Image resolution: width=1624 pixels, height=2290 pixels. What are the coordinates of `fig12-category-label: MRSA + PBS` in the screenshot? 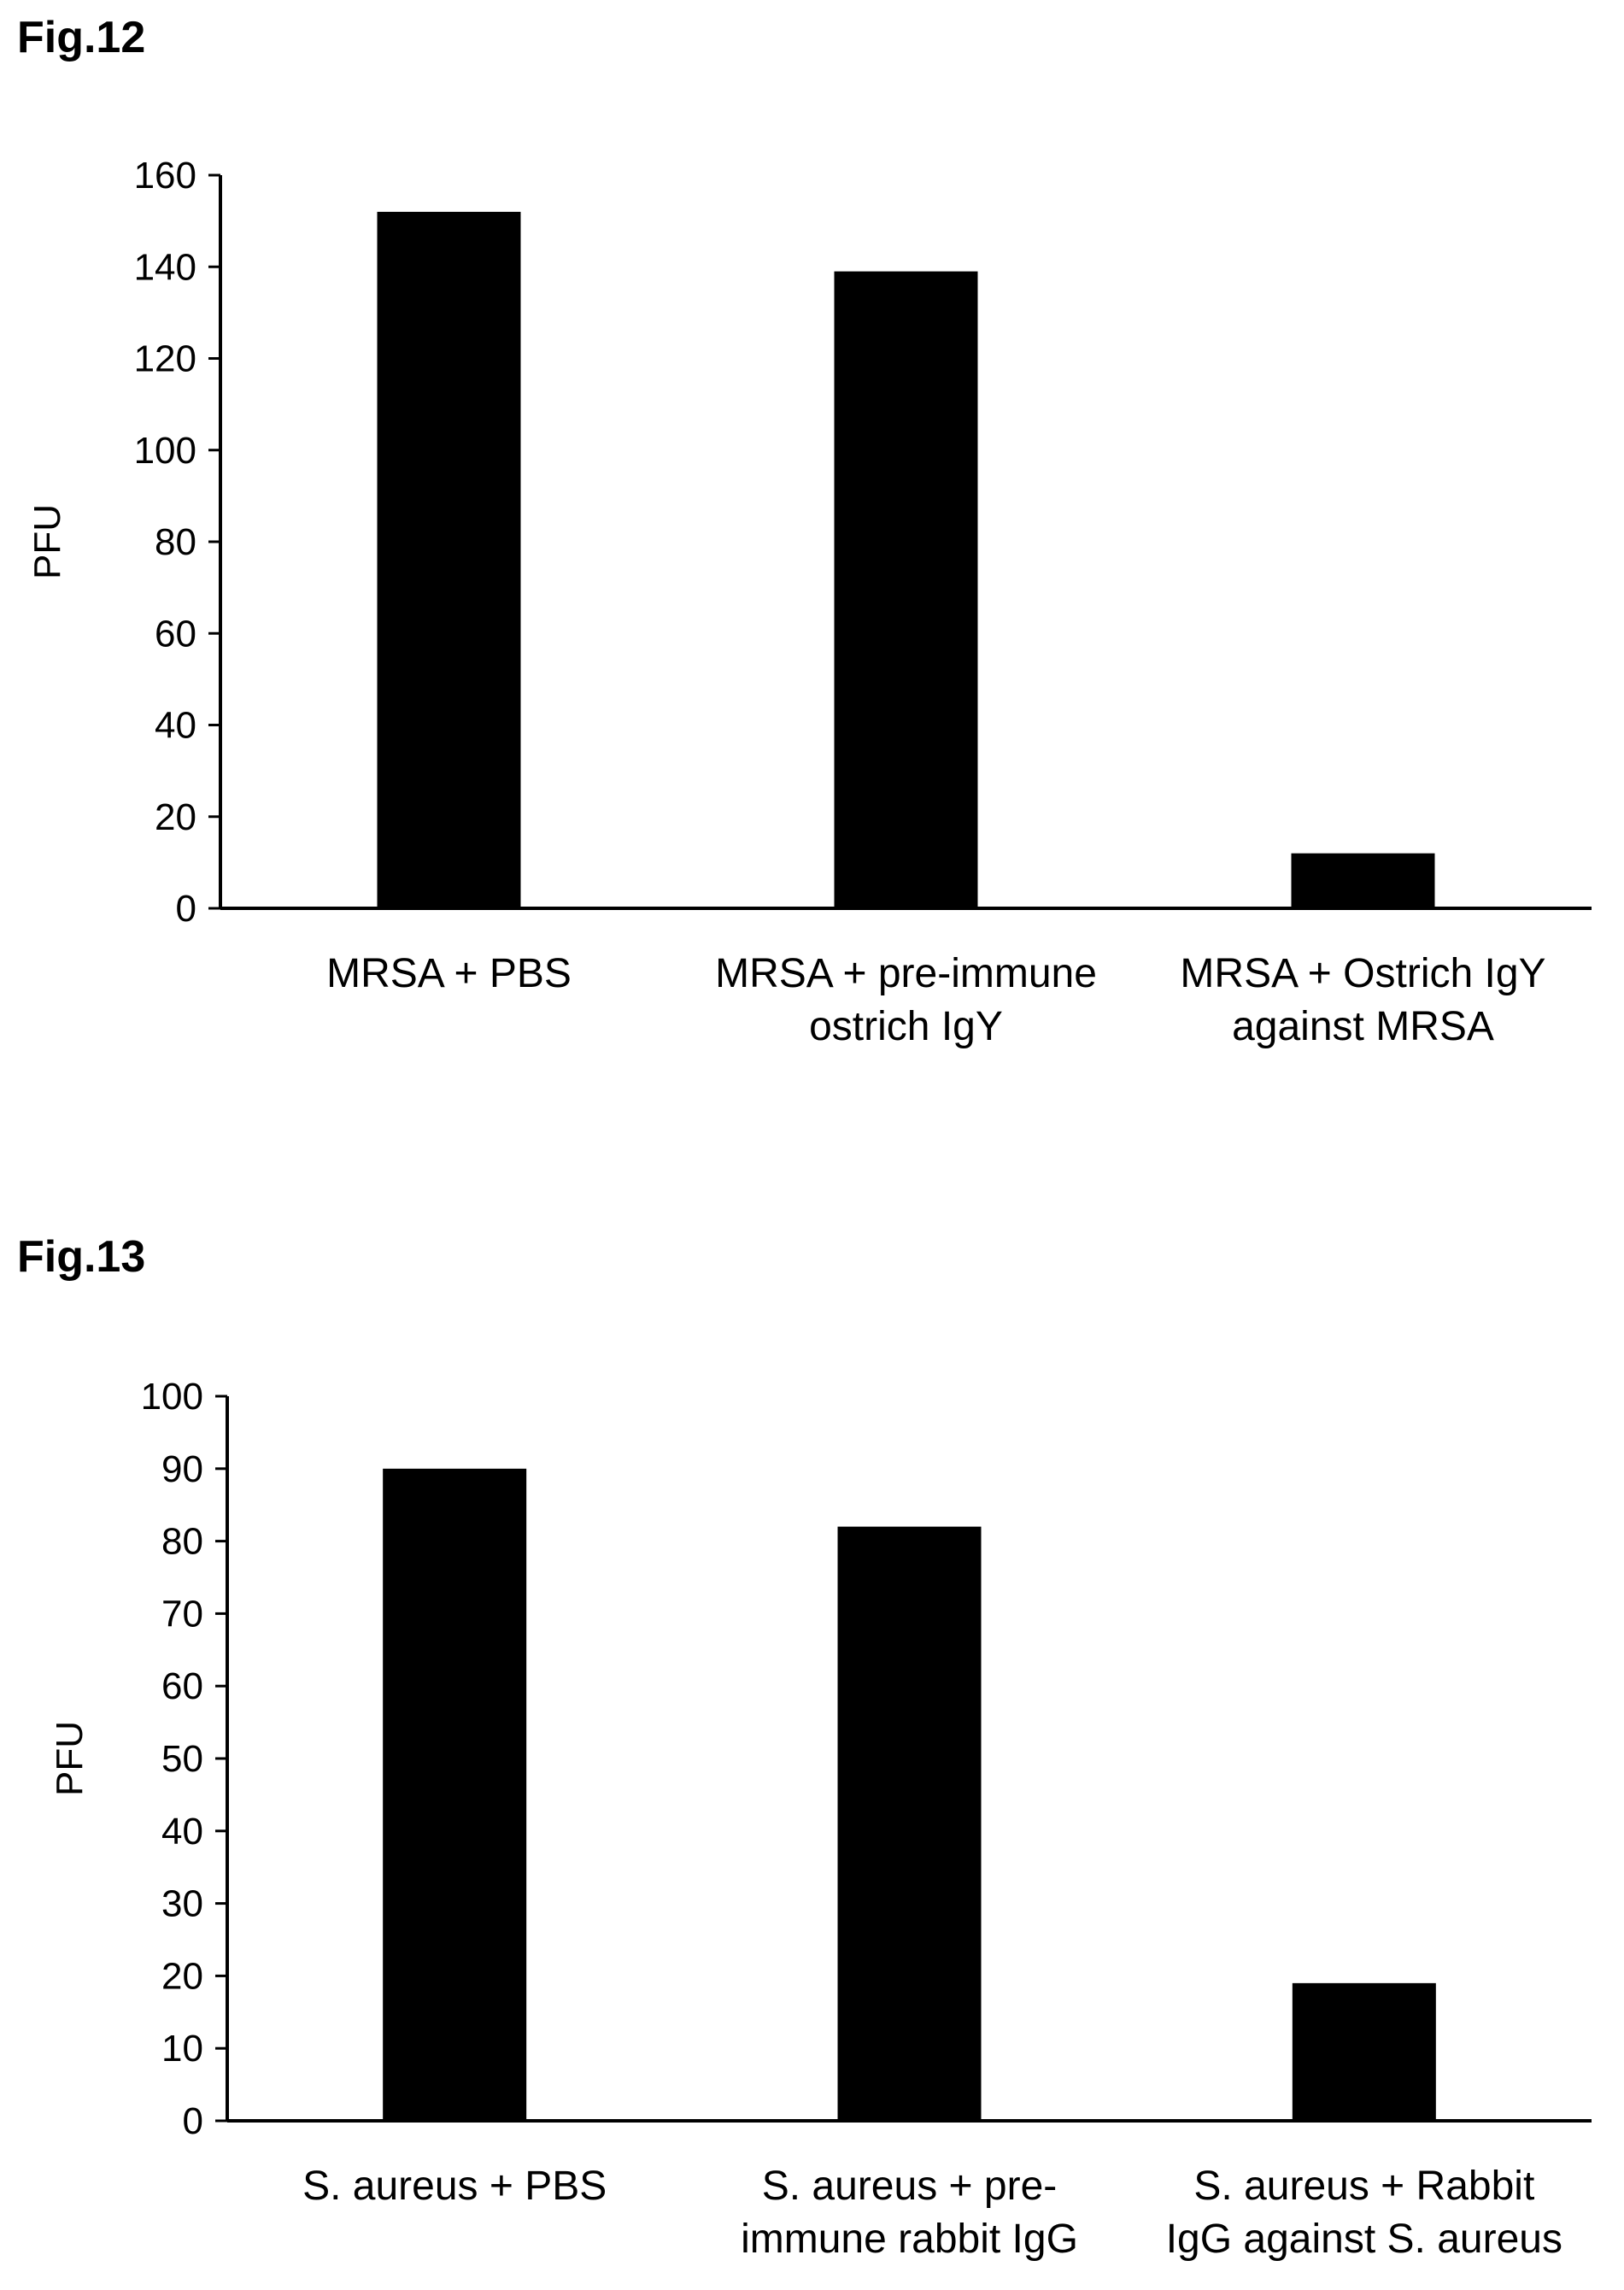 It's located at (449, 974).